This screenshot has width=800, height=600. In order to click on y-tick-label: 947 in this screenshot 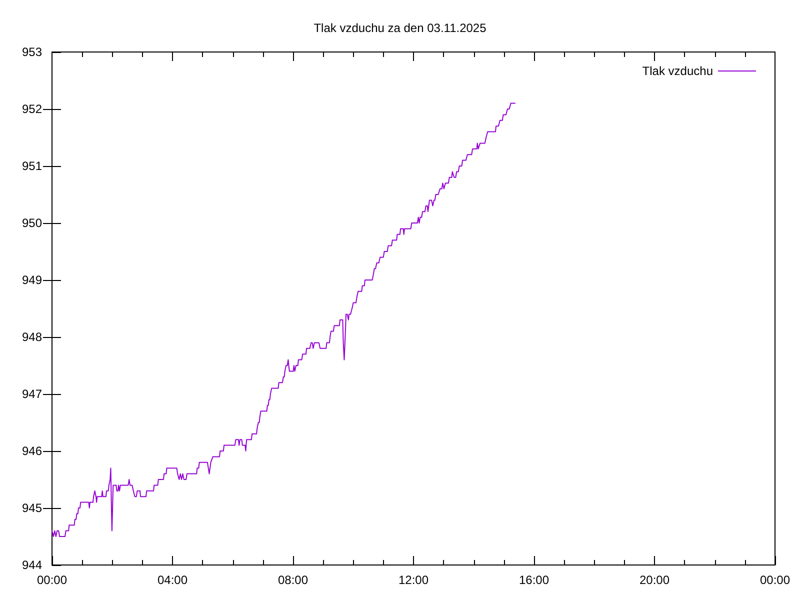, I will do `click(32, 394)`.